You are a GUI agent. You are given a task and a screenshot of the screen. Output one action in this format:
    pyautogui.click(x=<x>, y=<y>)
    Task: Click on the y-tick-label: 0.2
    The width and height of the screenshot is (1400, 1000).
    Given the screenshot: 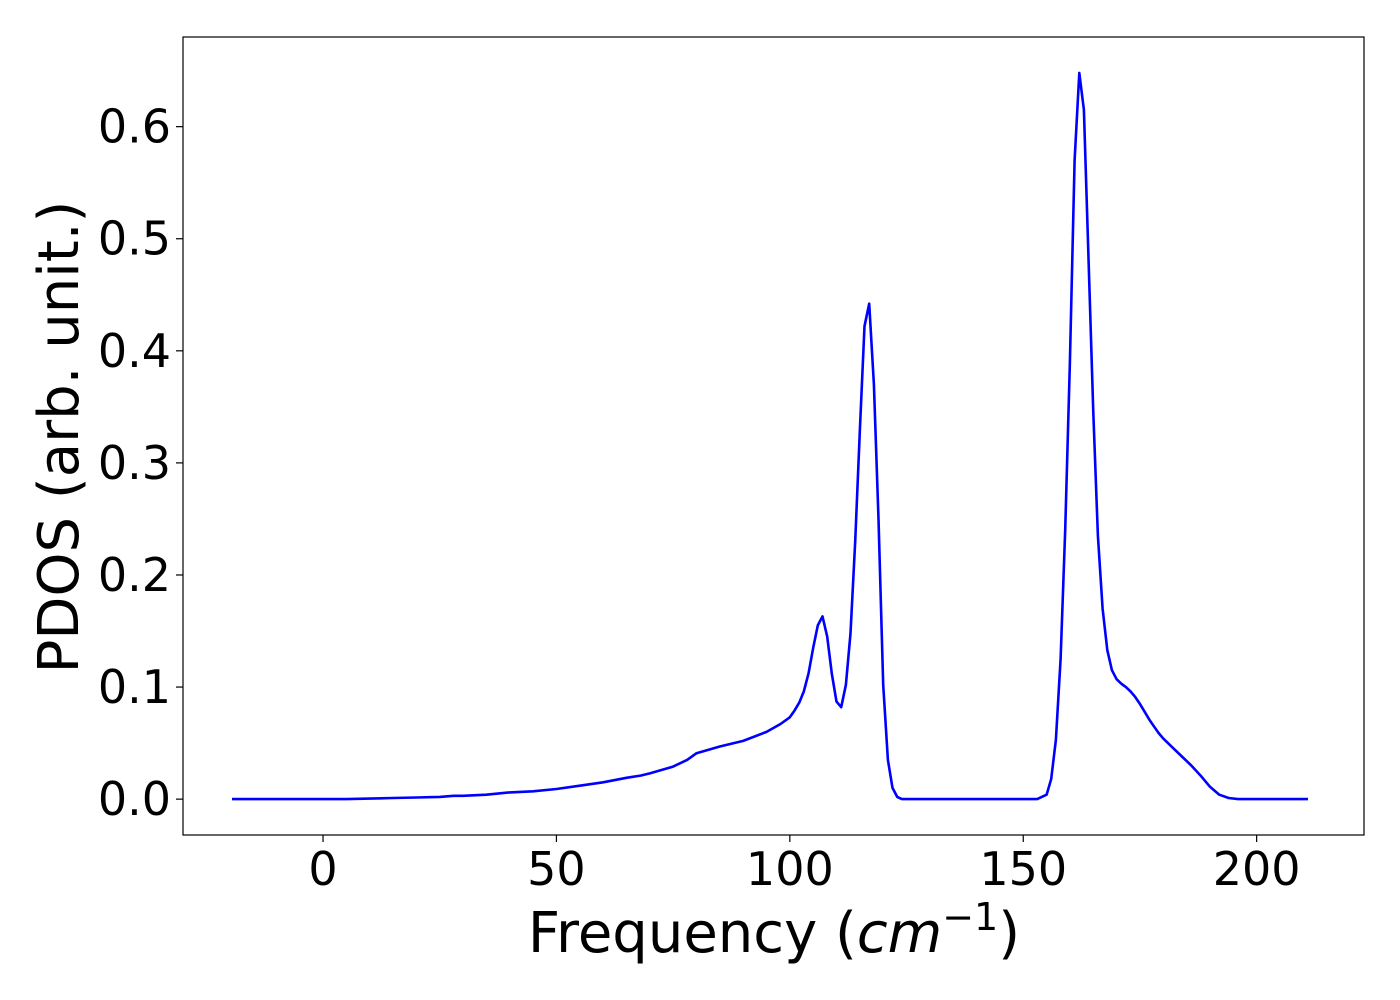 What is the action you would take?
    pyautogui.click(x=134, y=575)
    